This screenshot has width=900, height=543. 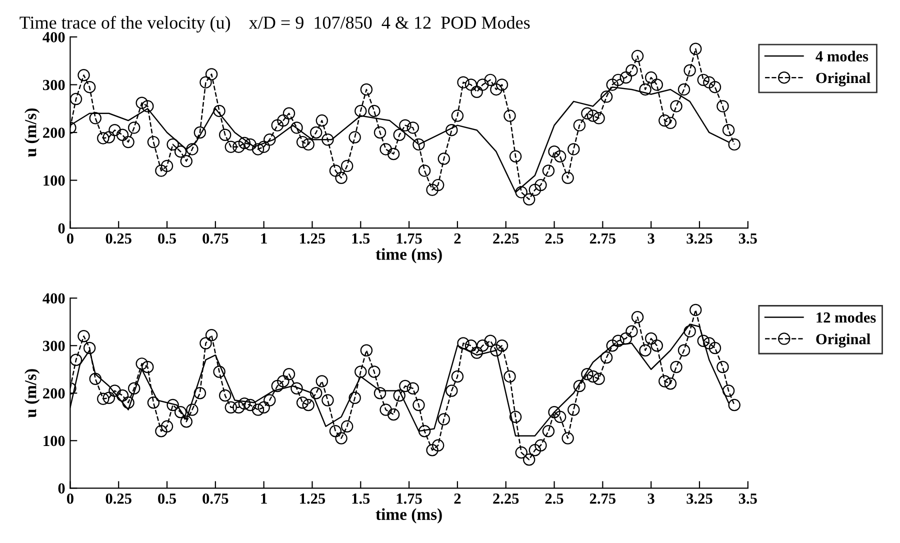 What do you see at coordinates (275, 24) in the screenshot?
I see `chart-title: Time trace of the velocity (u) x/D = 9 107/850 4 & 12 POD Modes` at bounding box center [275, 24].